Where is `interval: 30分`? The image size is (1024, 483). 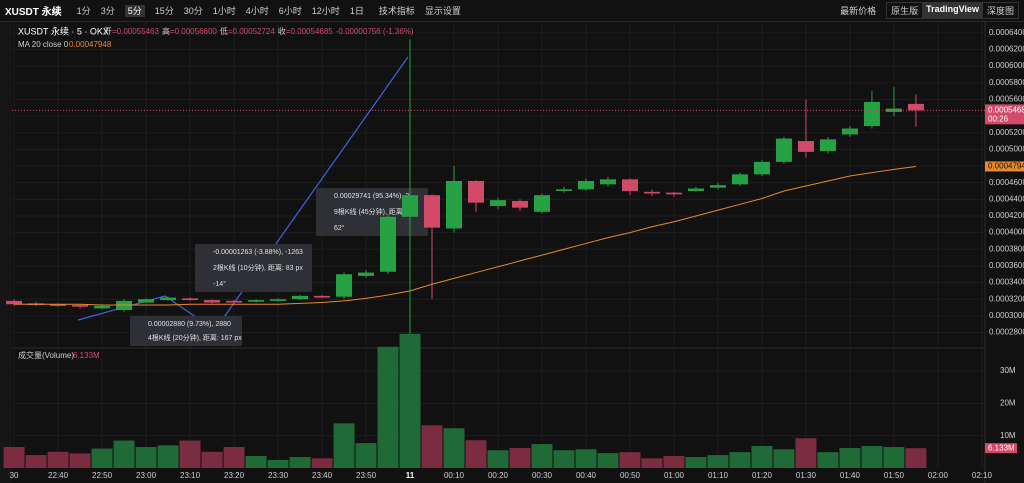 interval: 30分 is located at coordinates (193, 11).